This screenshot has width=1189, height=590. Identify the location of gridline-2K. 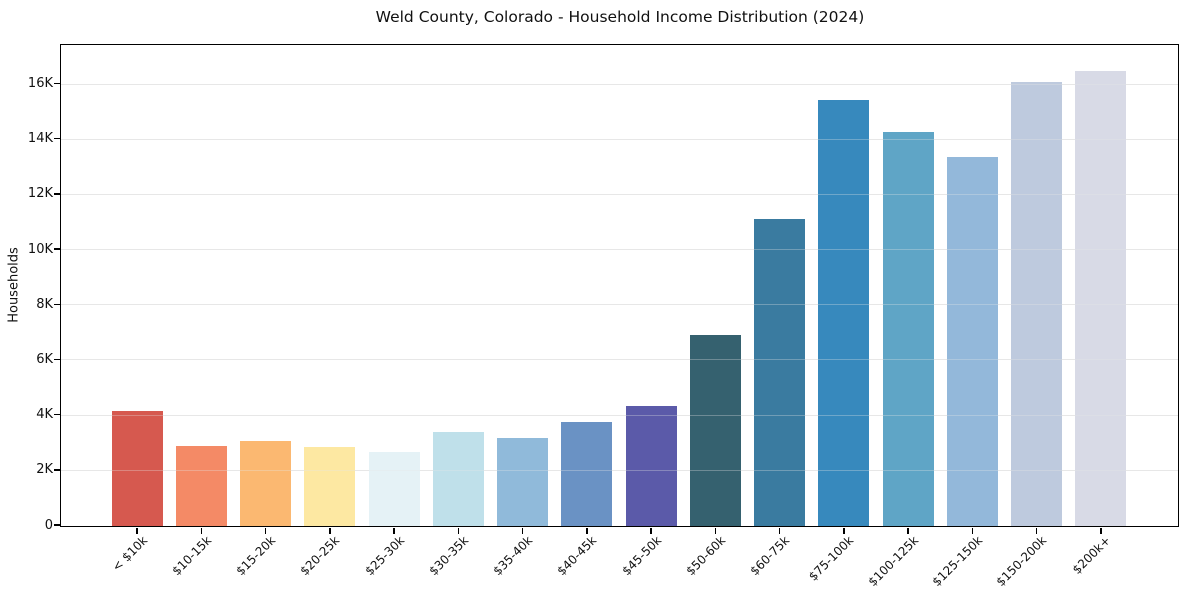
(619, 470).